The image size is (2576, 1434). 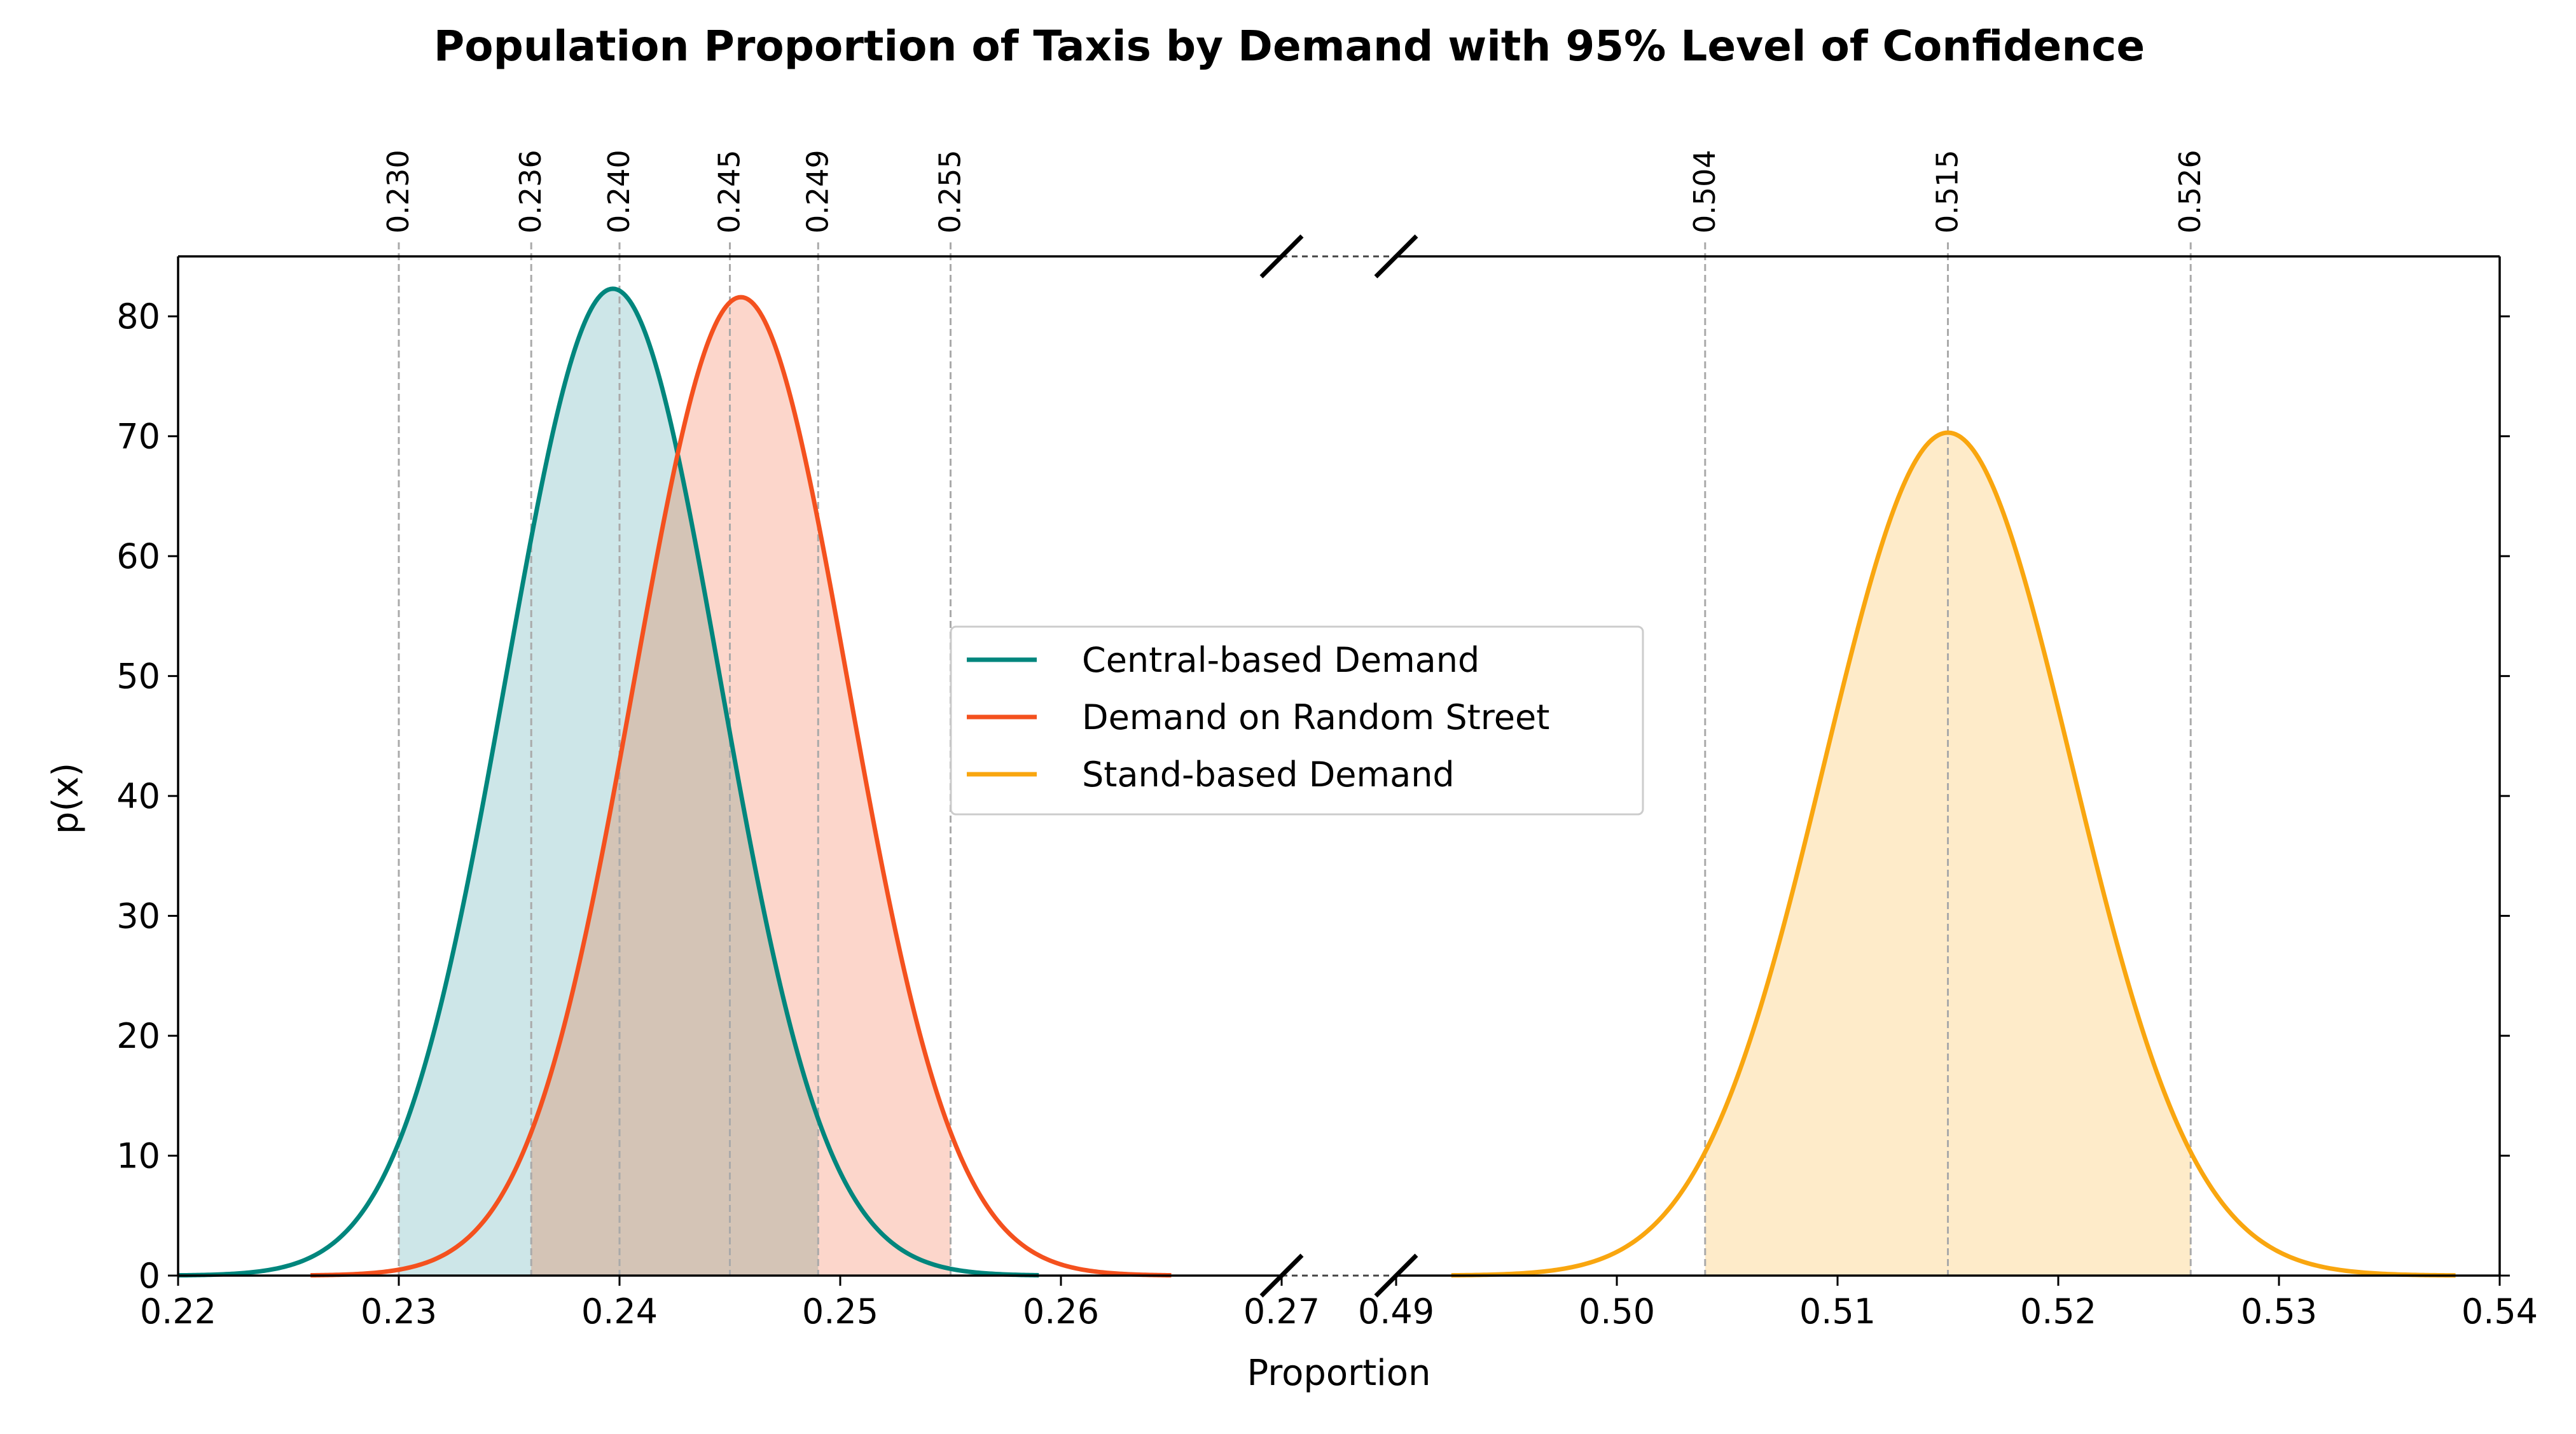 I want to click on x-right-tick-label-6: 0.54, so click(x=2500, y=1312).